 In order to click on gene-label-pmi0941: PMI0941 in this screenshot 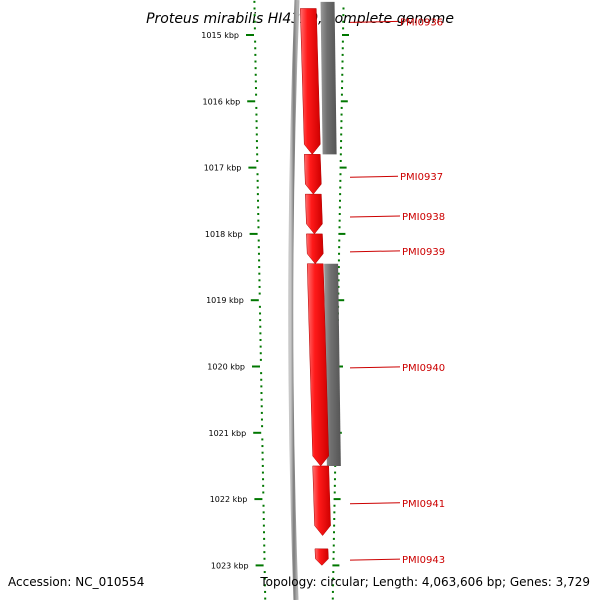, I will do `click(423, 504)`.